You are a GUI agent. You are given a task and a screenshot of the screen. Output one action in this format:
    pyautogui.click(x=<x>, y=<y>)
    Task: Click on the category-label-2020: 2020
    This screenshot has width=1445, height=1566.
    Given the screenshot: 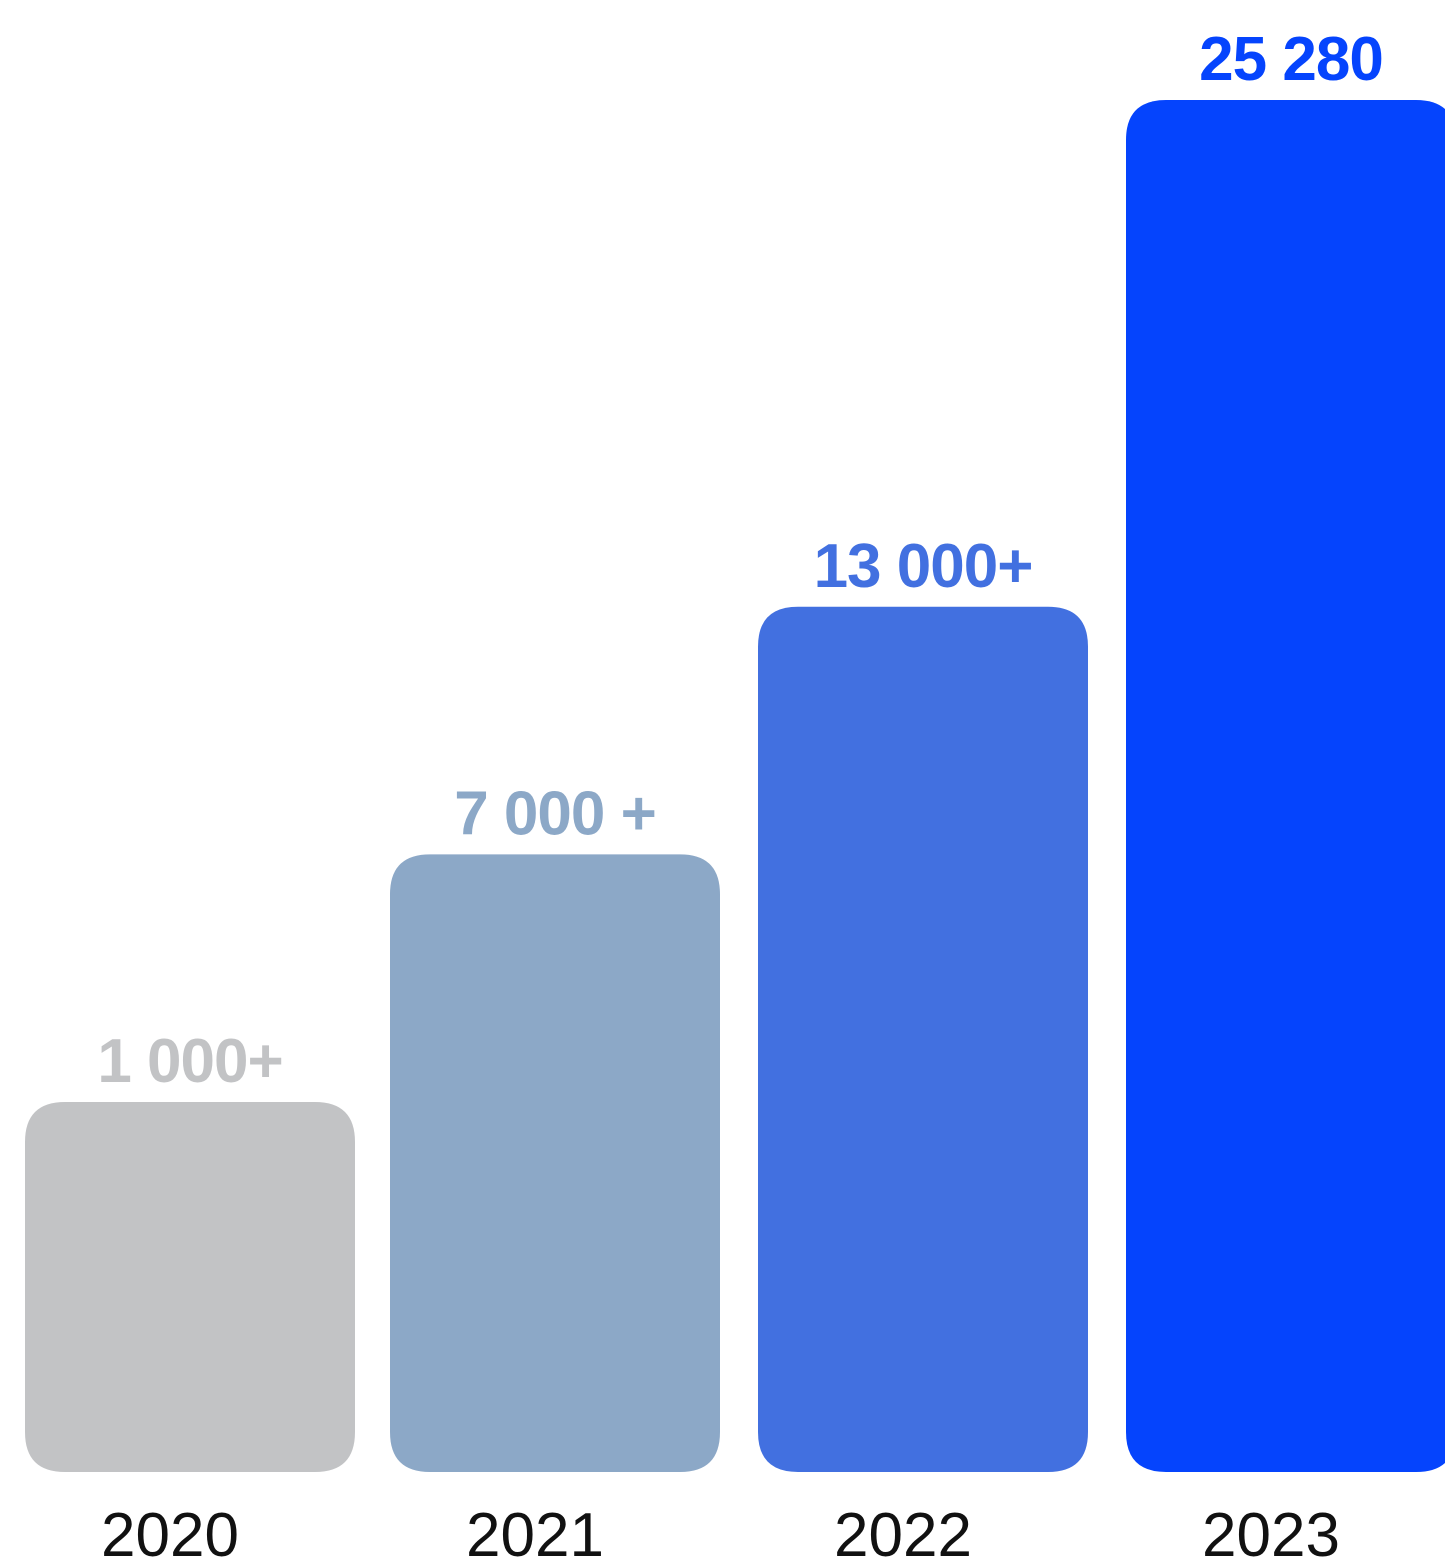 What is the action you would take?
    pyautogui.click(x=170, y=1533)
    